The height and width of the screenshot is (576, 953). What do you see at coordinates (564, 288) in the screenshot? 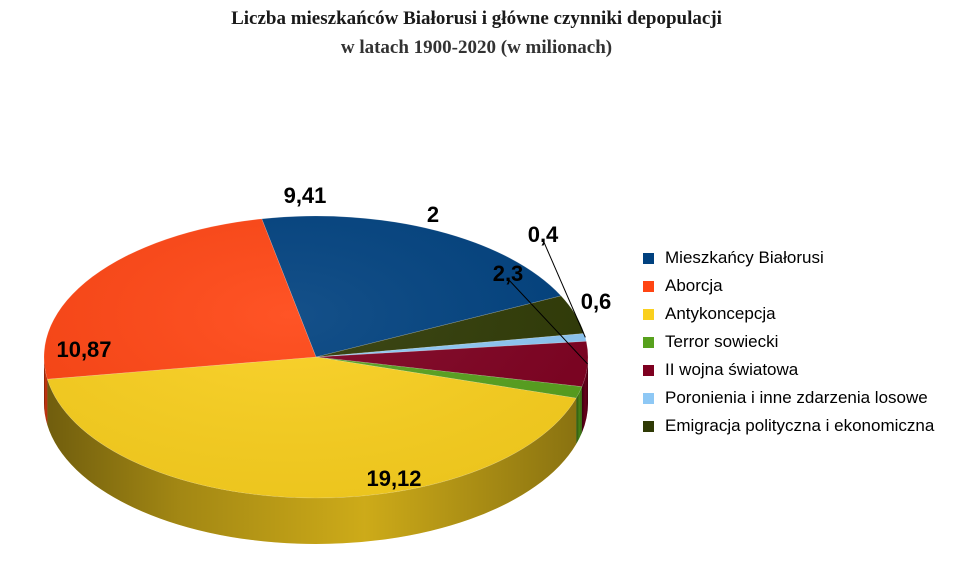
I see `leader-line-poronienia-i-inne-zdarzenia-losowe` at bounding box center [564, 288].